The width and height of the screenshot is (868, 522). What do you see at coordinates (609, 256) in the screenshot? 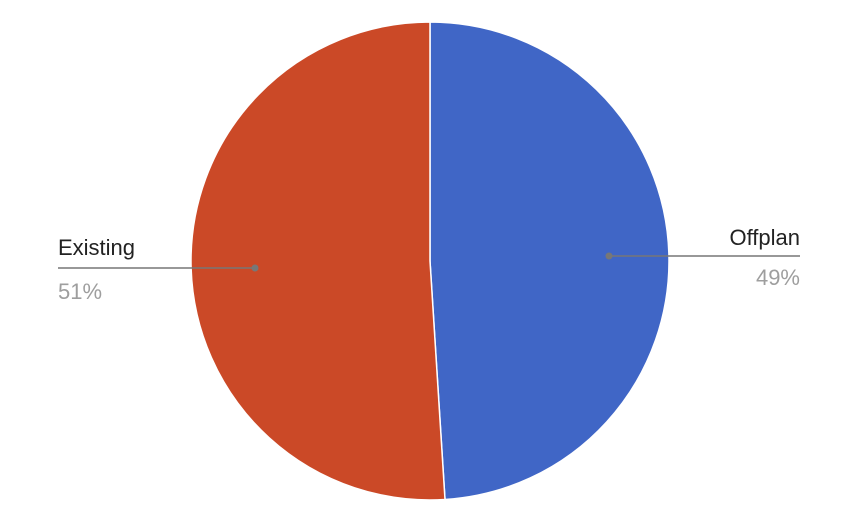
I see `leader-dot-offplan` at bounding box center [609, 256].